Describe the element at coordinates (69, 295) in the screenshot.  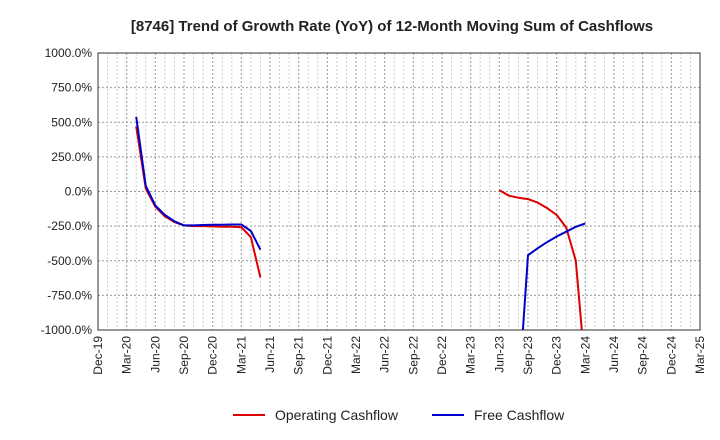
I see `y-tick-label: -750.0%` at that location.